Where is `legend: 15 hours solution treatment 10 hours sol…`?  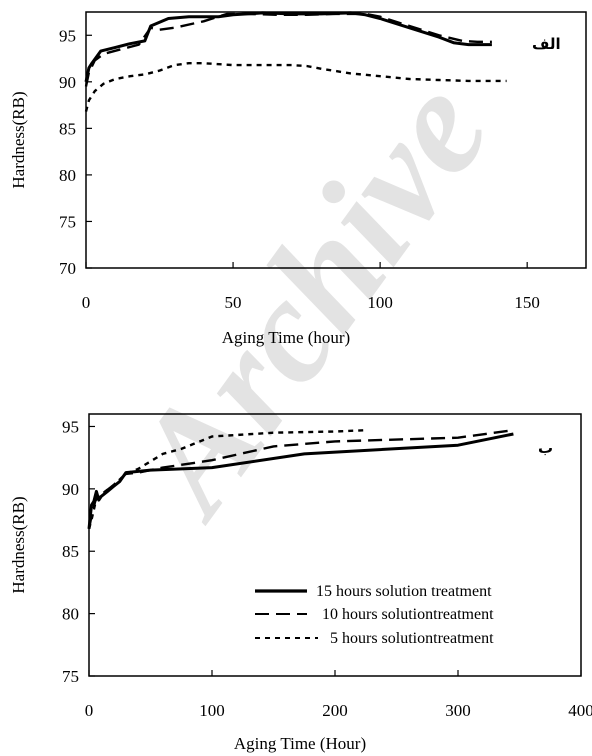 legend: 15 hours solution treatment 10 hours sol… is located at coordinates (374, 615).